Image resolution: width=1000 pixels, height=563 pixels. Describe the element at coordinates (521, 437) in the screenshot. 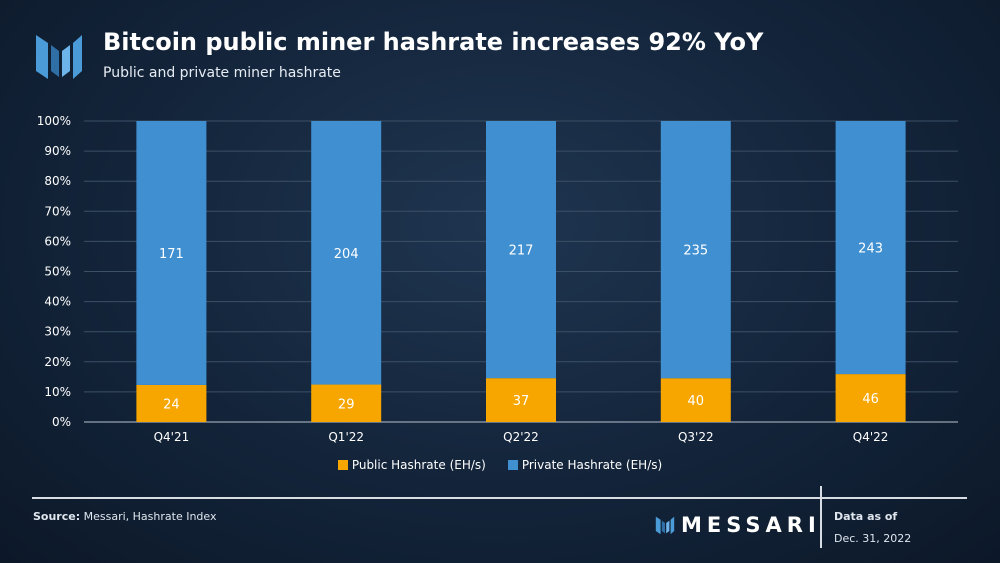

I see `x-tick-label: Q2'22` at that location.